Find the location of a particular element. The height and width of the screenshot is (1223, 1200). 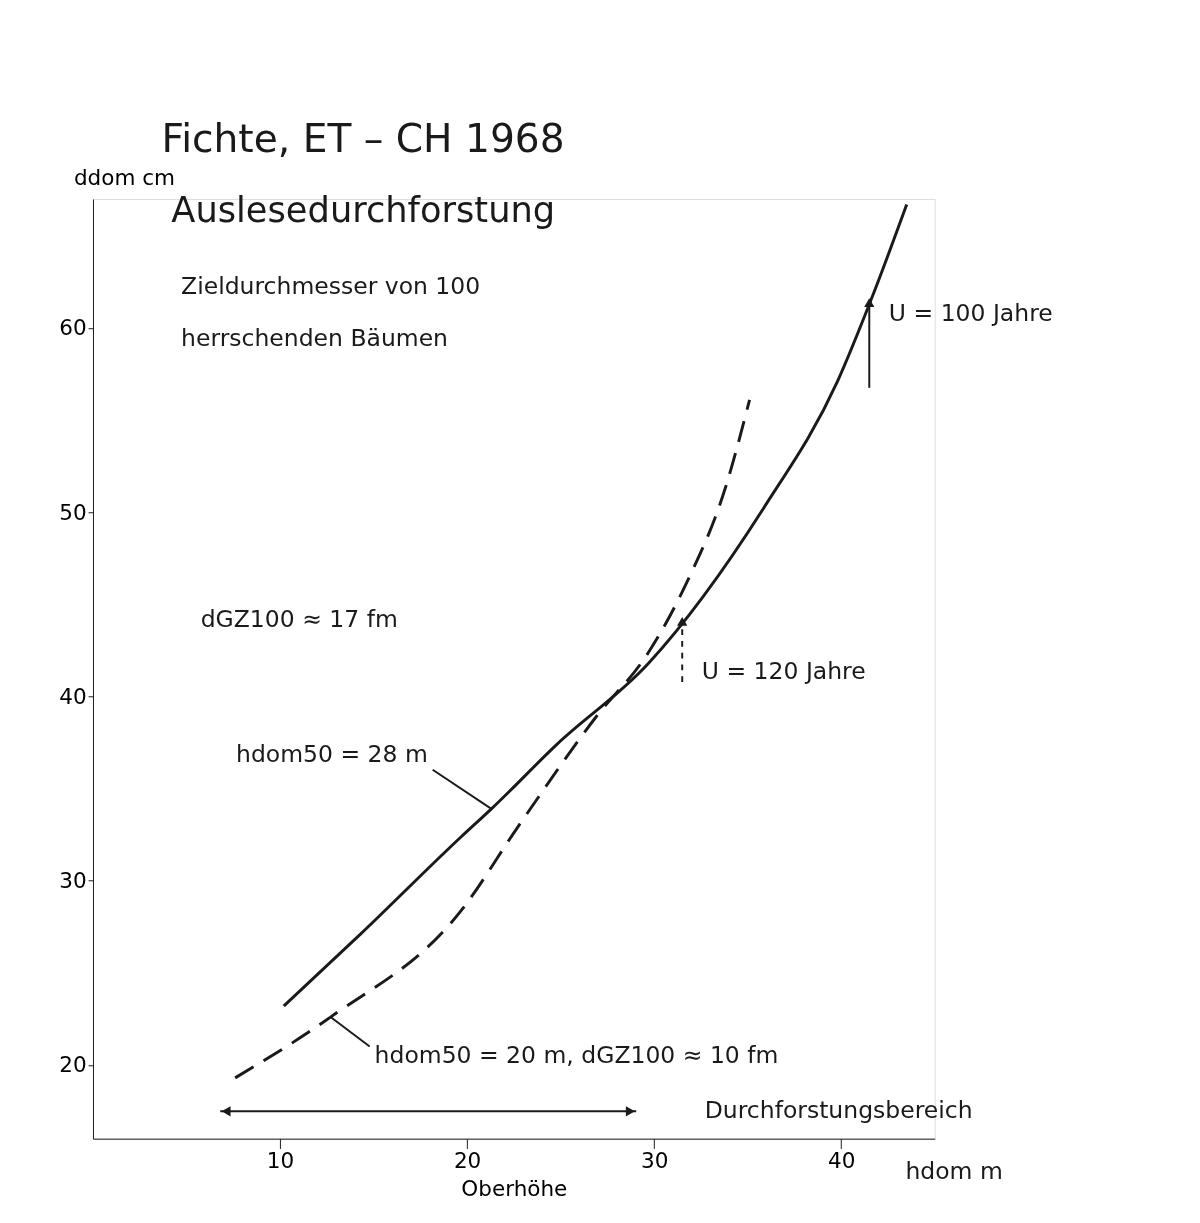

annotation: hdom50 = 20 m, dGZ100 ≈ 10 fm is located at coordinates (576, 1055).